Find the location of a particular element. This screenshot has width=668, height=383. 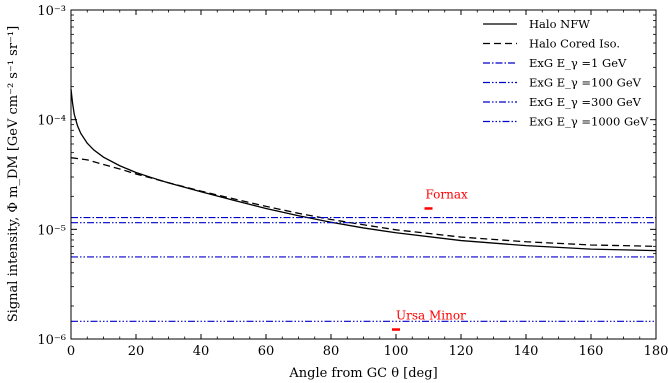

x-tick-label: 140 is located at coordinates (526, 351).